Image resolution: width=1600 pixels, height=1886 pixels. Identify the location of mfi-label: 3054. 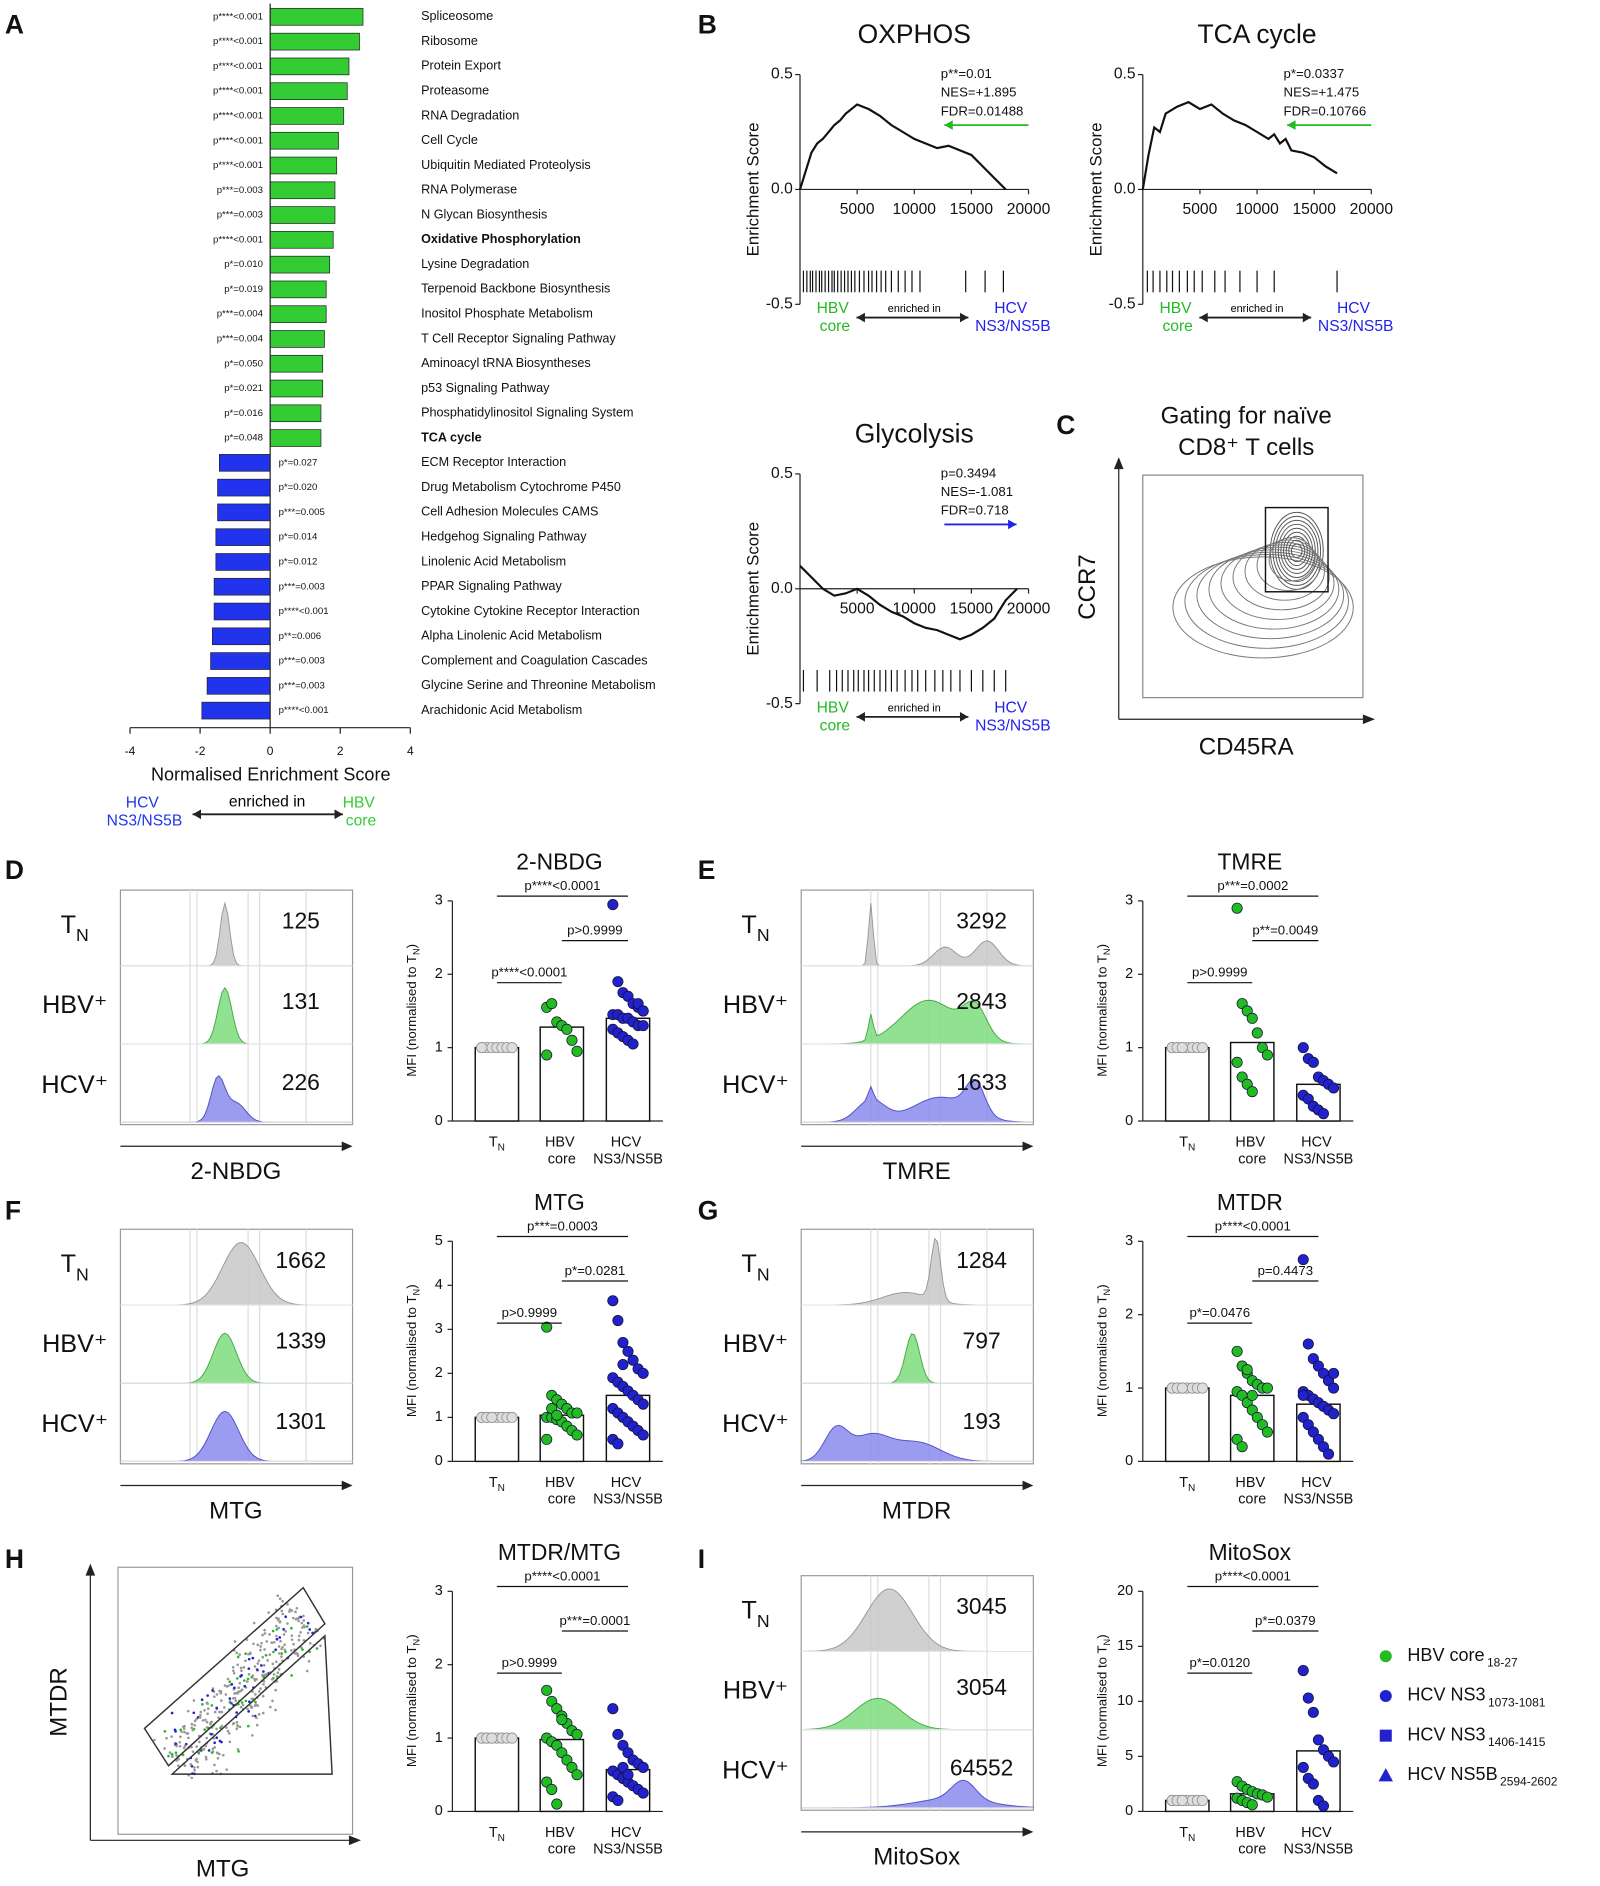
(981, 1687).